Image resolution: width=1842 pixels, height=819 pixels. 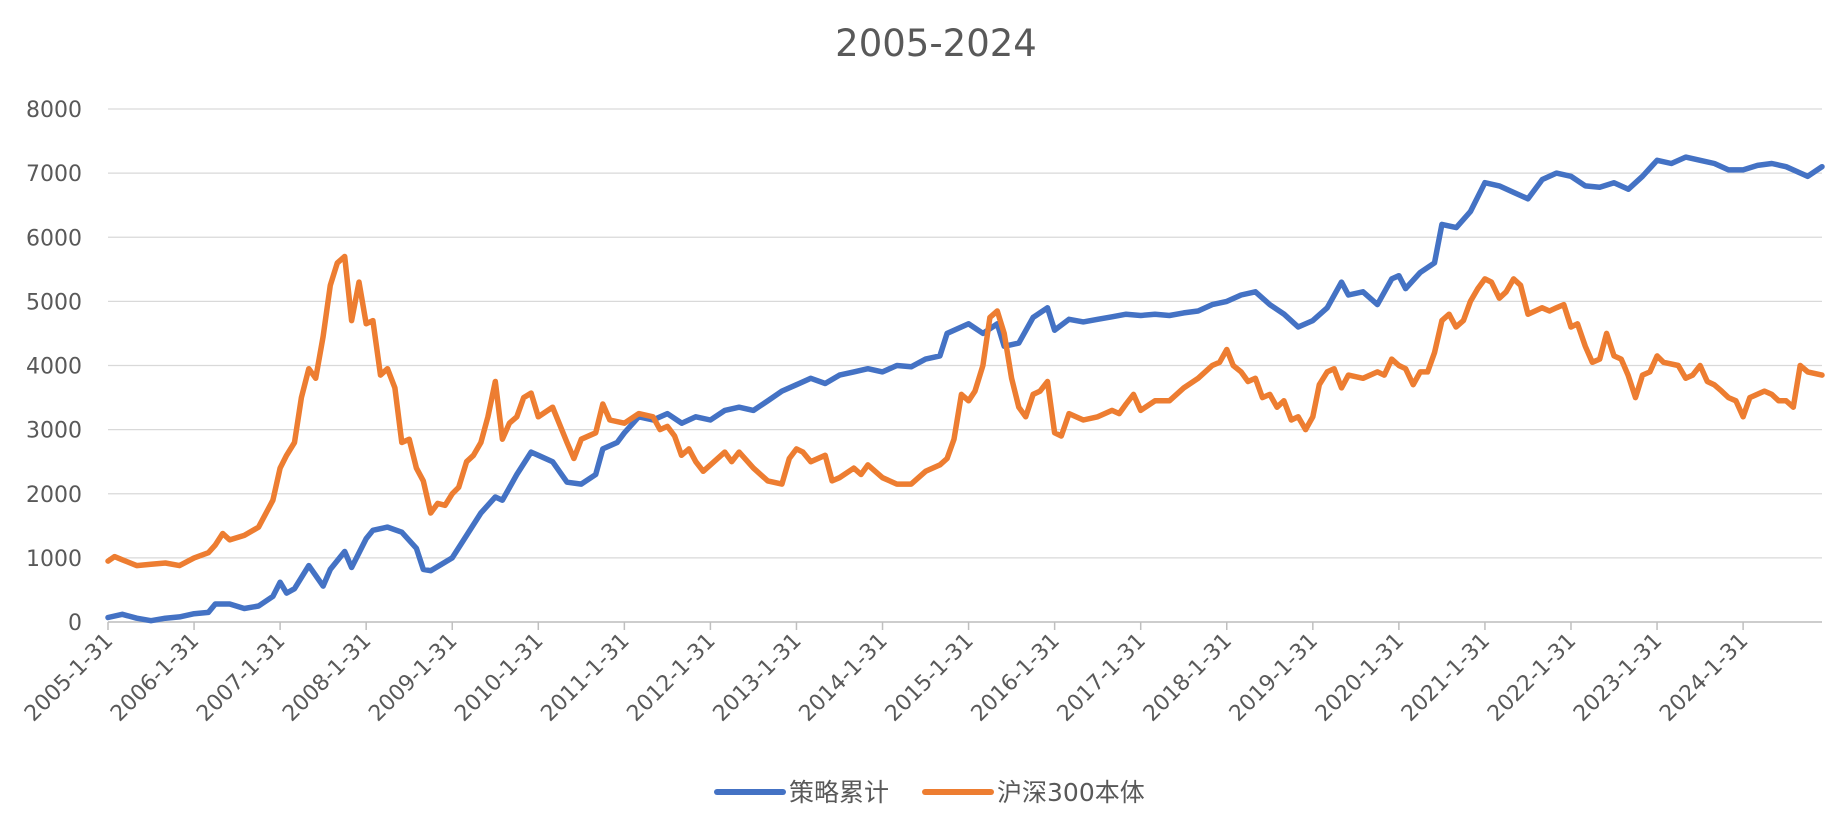 What do you see at coordinates (54, 174) in the screenshot?
I see `y-tick-label: 7000` at bounding box center [54, 174].